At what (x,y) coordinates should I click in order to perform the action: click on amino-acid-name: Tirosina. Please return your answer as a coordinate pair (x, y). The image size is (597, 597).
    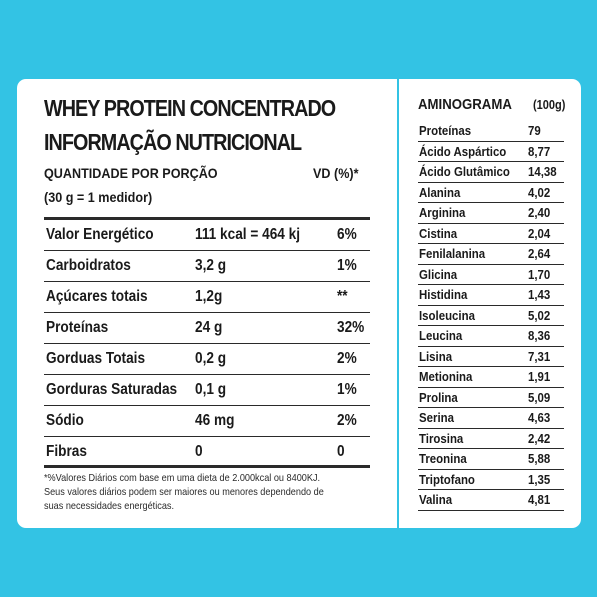
    Looking at the image, I should click on (441, 438).